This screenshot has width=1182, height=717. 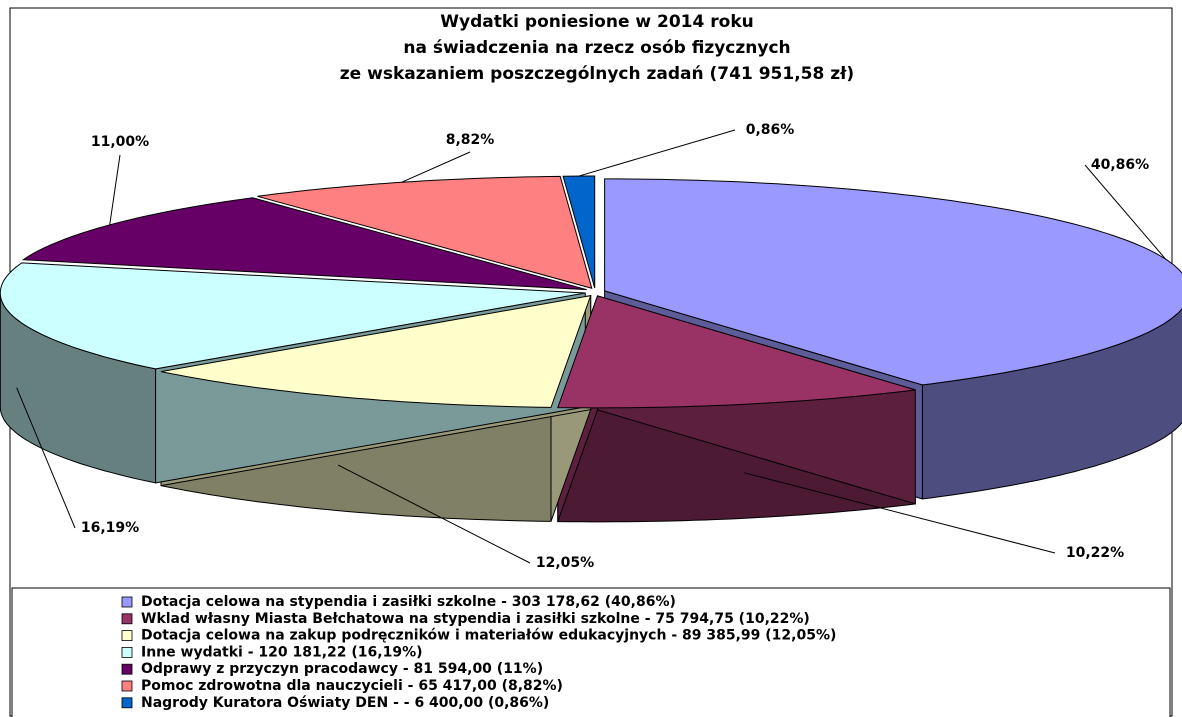 I want to click on data-label: 0,86%, so click(x=770, y=130).